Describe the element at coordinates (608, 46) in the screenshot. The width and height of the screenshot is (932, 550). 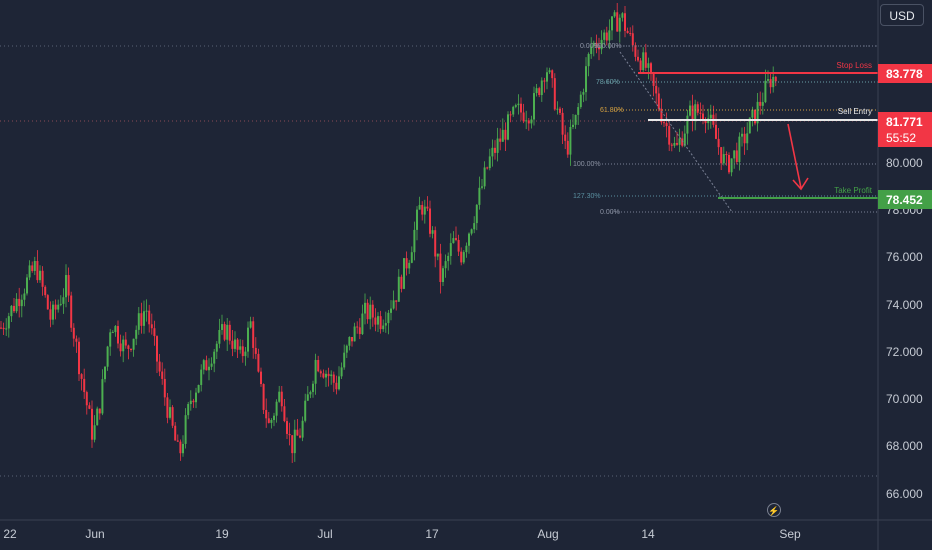
I see `fib-label-1: 100.00%` at that location.